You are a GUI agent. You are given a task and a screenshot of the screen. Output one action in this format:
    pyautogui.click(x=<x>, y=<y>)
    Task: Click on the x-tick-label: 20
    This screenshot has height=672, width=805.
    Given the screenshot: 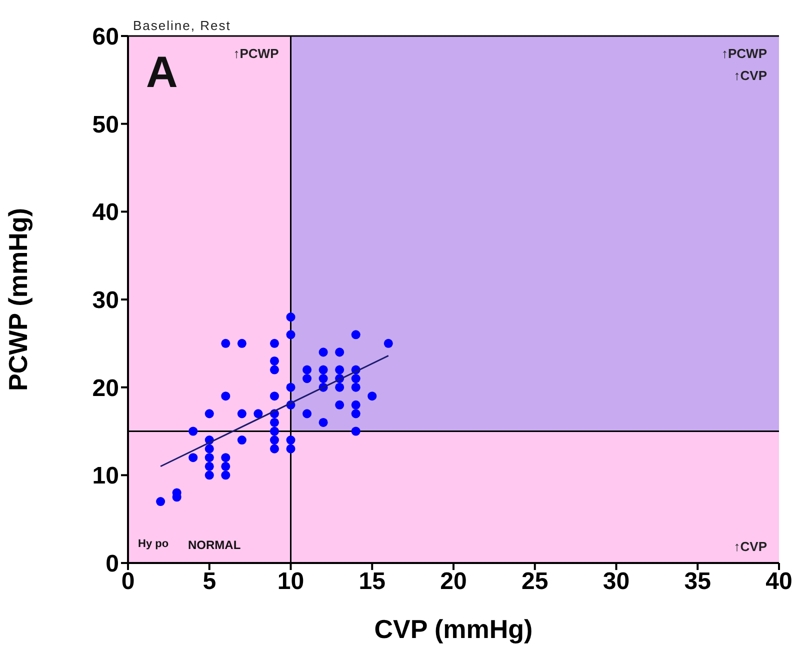 What is the action you would take?
    pyautogui.click(x=453, y=582)
    